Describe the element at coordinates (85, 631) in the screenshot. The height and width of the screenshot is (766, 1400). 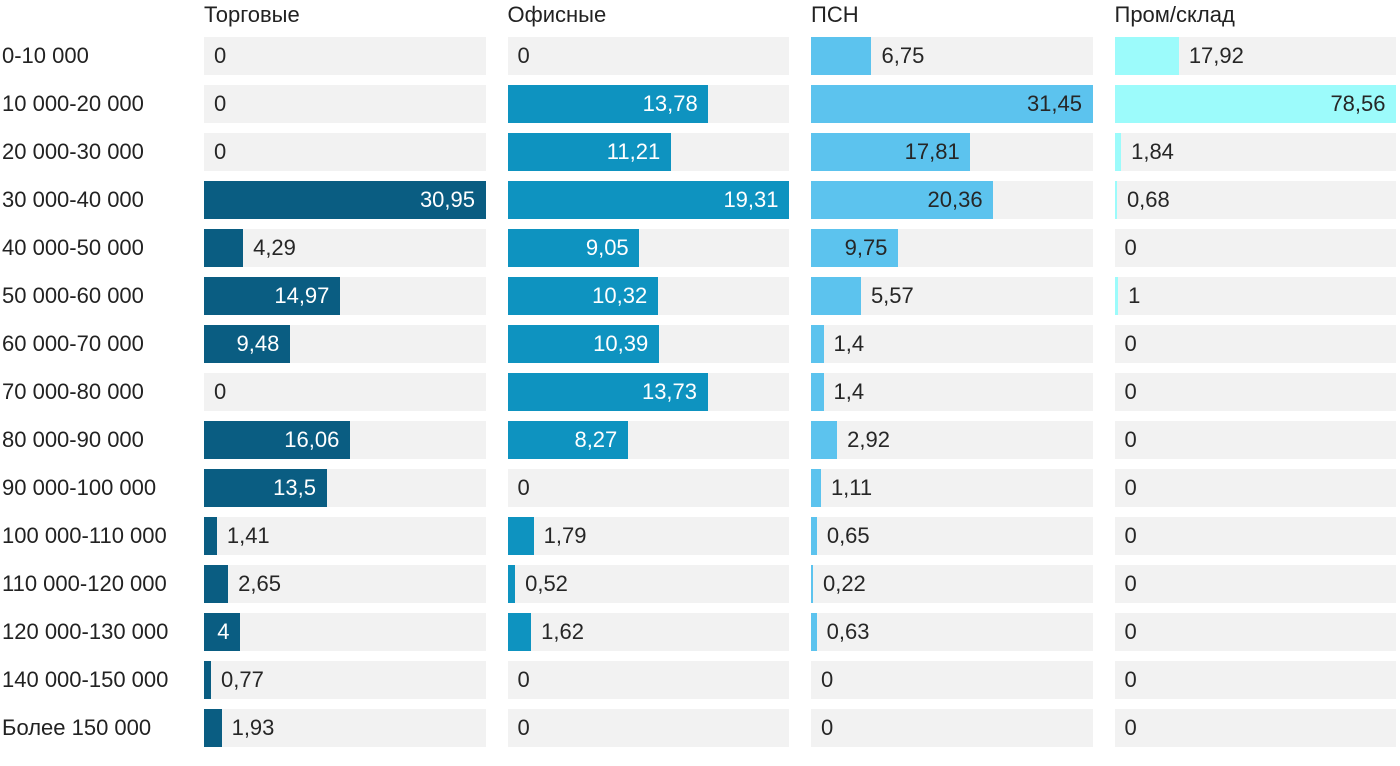
I see `row-label: 120 000-130 000` at that location.